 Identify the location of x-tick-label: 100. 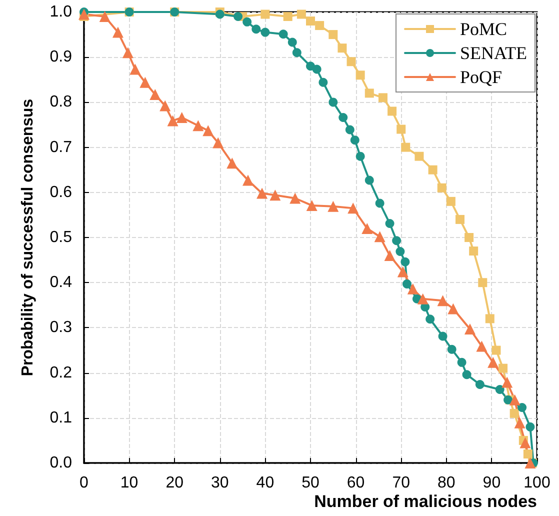
(537, 483).